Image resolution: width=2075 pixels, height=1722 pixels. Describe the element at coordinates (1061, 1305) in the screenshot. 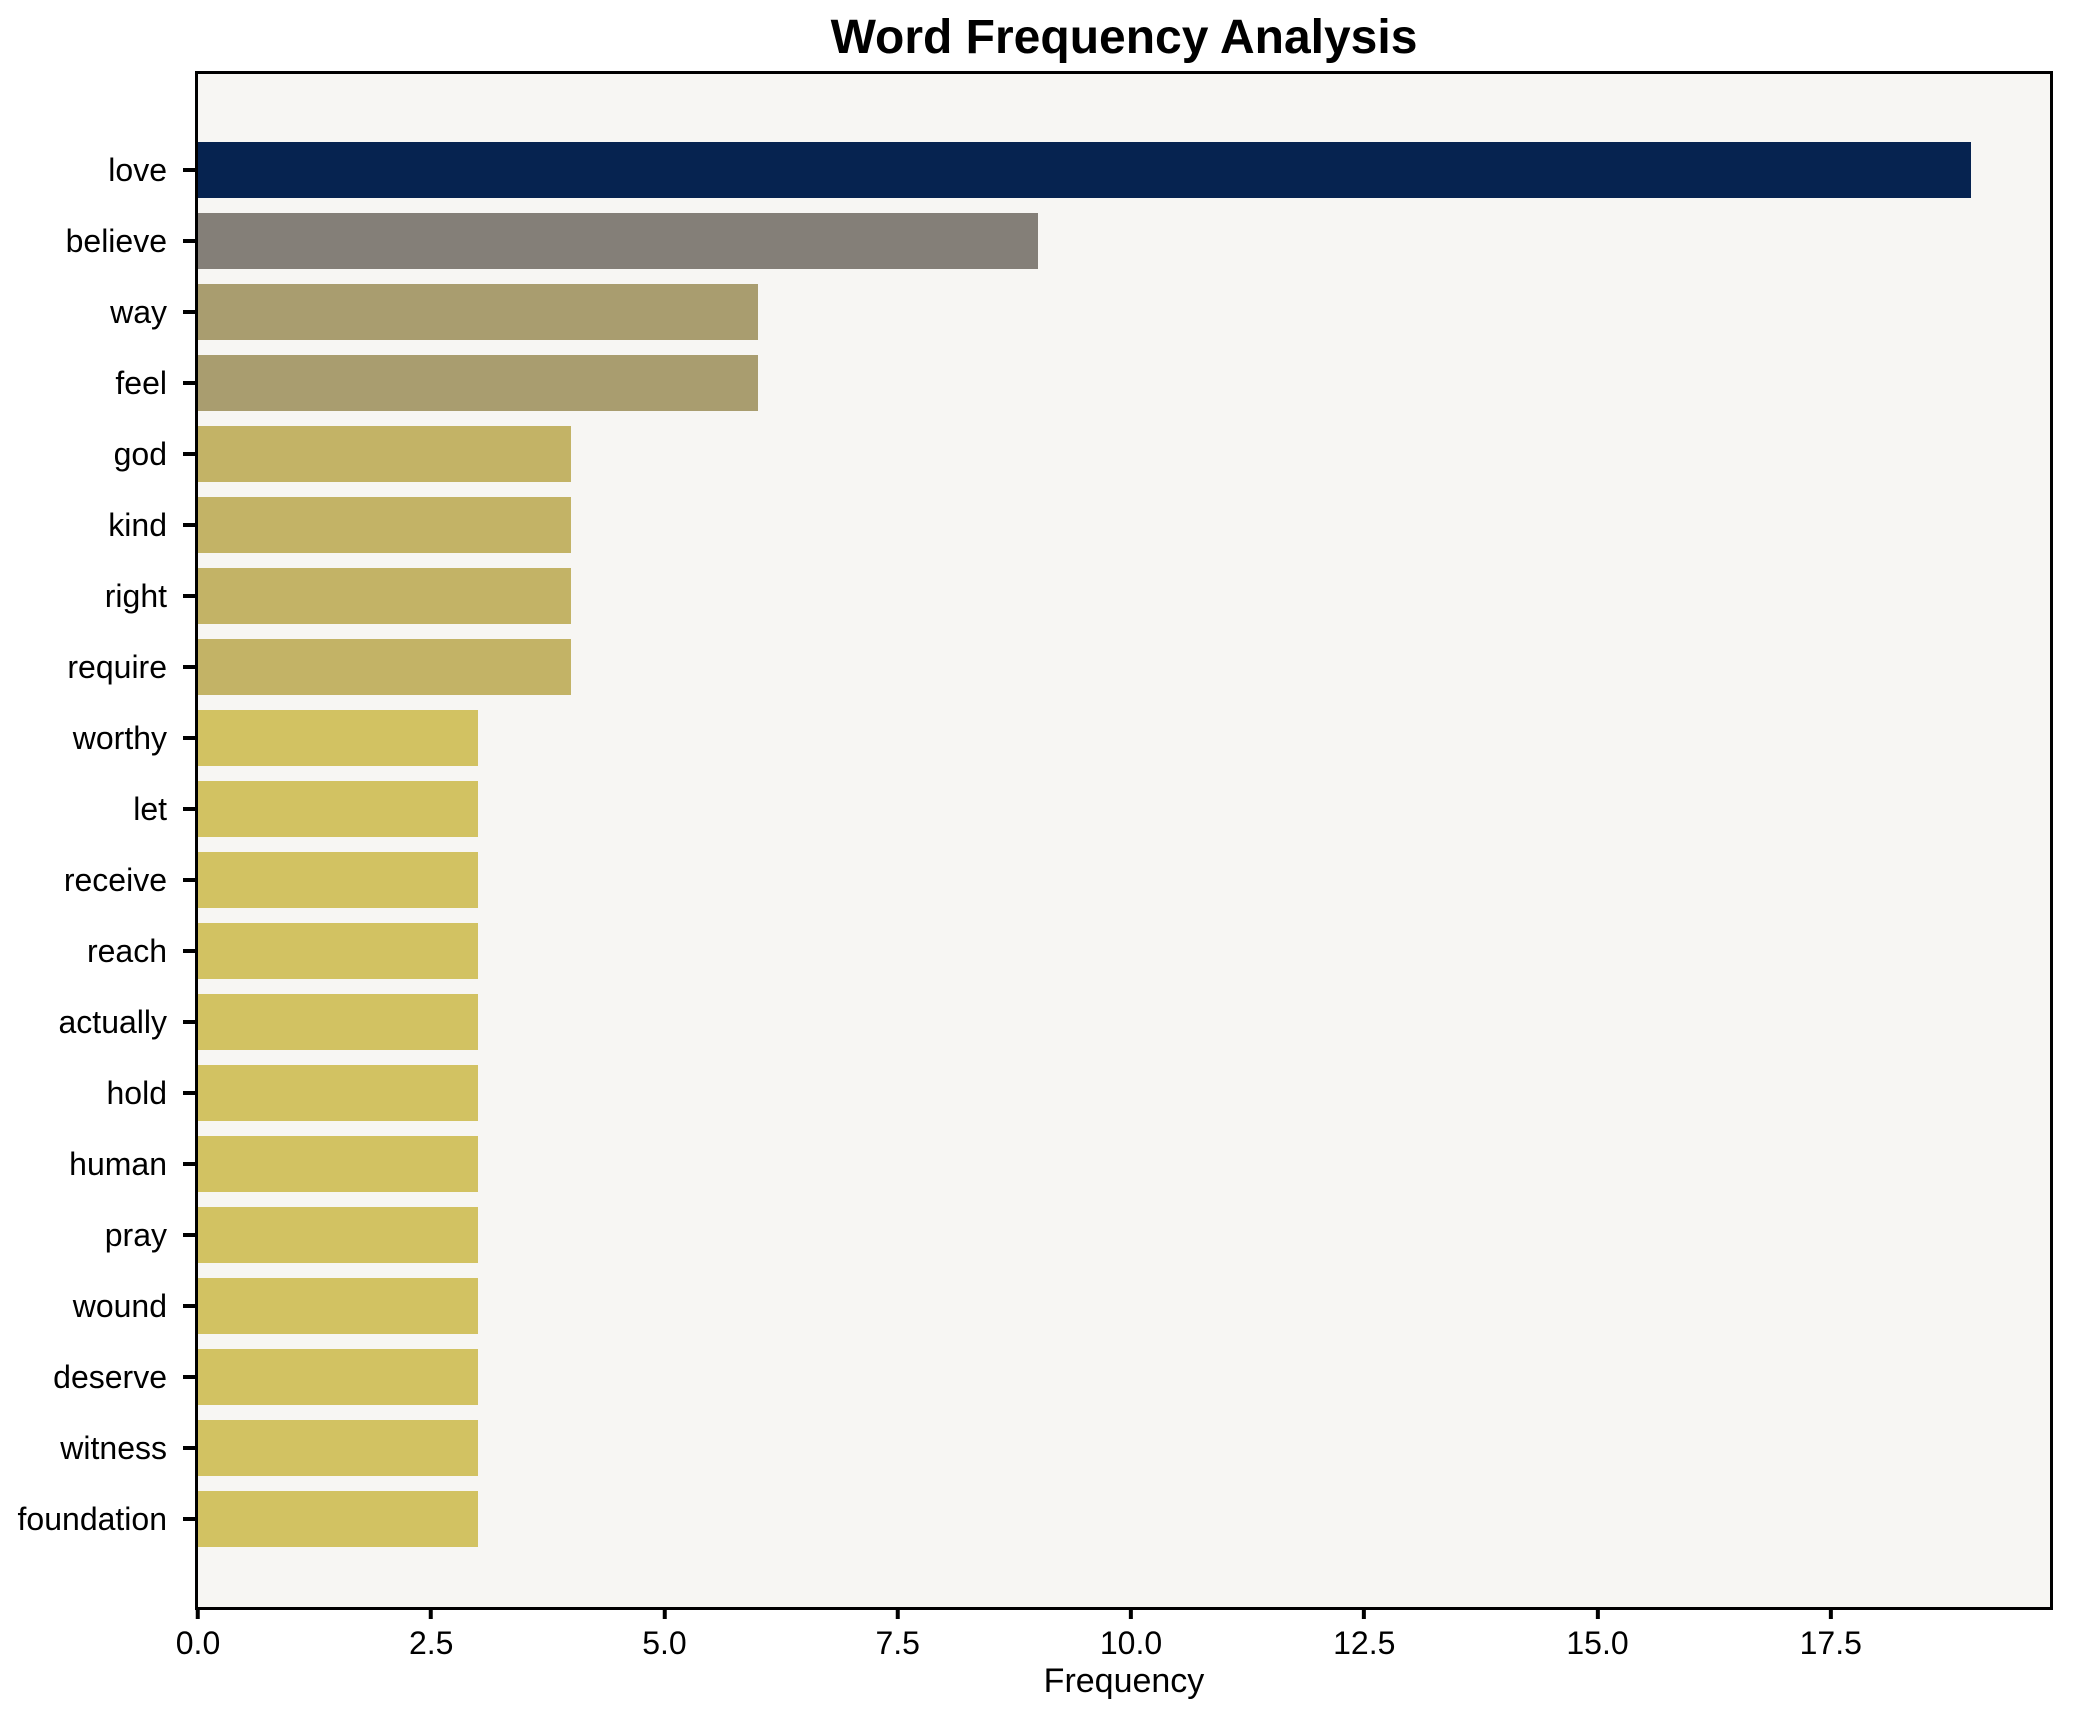

I see `bar-row: wound` at that location.